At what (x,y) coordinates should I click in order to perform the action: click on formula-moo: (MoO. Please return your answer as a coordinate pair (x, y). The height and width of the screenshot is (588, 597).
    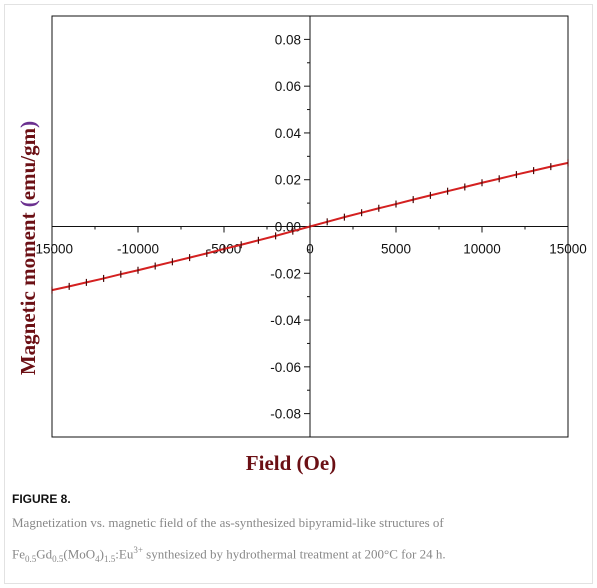
    Looking at the image, I should click on (79, 554).